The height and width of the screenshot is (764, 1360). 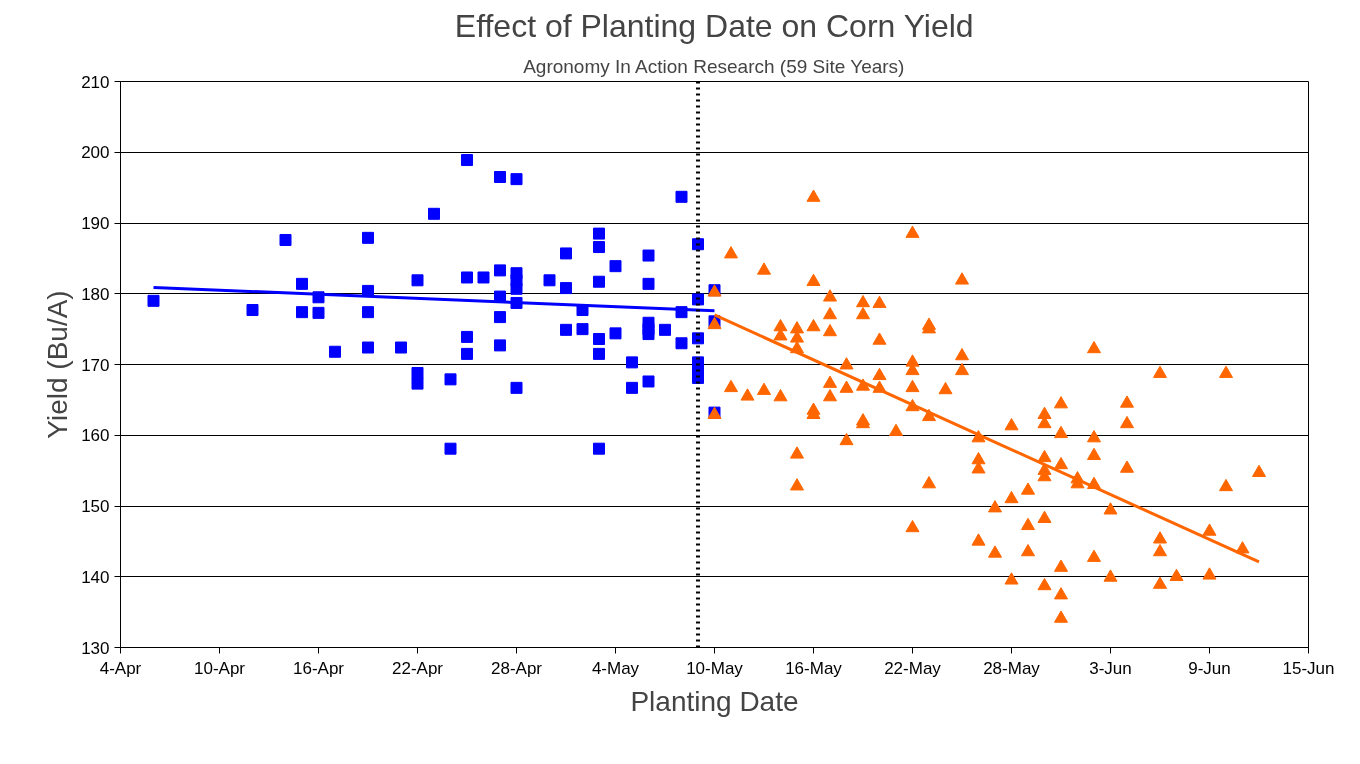 I want to click on y-tick-label: 200, so click(x=95, y=153).